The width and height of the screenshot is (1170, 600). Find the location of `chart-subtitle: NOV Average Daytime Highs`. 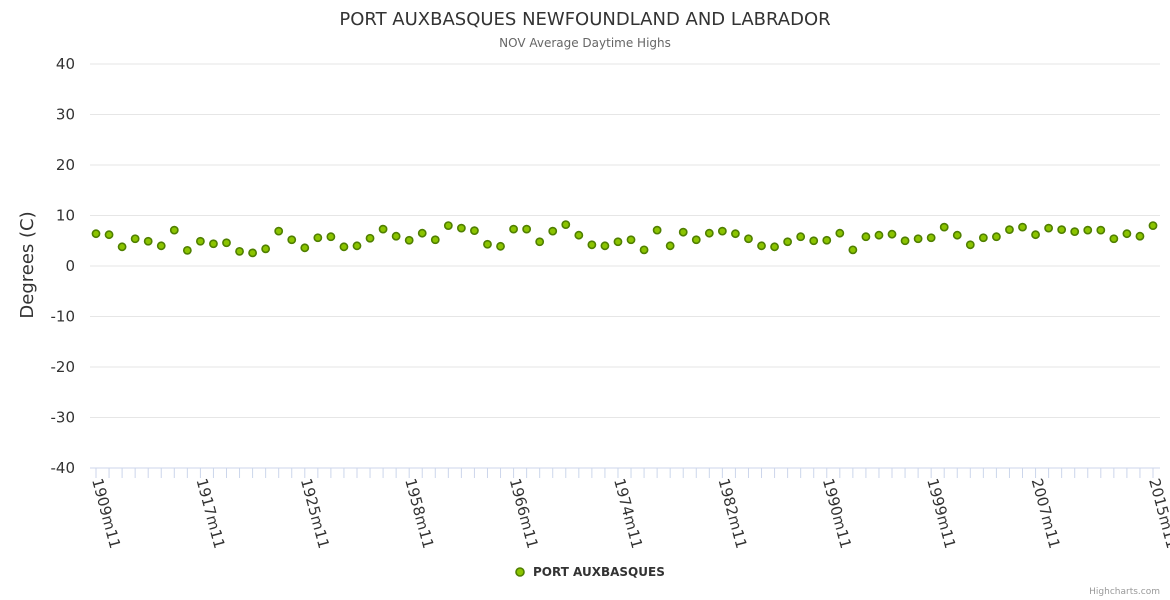

chart-subtitle: NOV Average Daytime Highs is located at coordinates (585, 43).